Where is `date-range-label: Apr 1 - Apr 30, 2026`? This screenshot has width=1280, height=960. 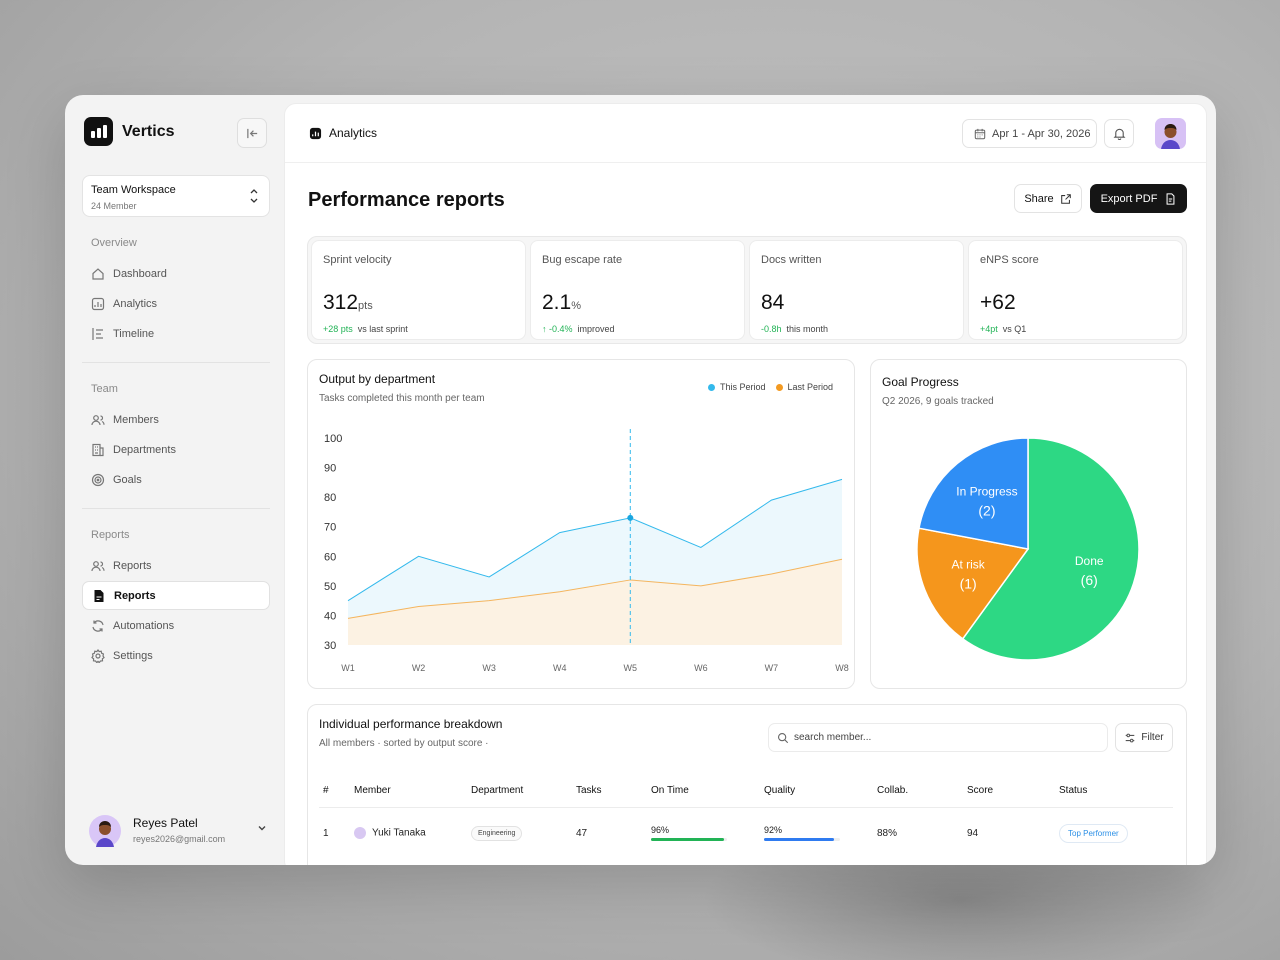
date-range-label: Apr 1 - Apr 30, 2026 is located at coordinates (1041, 133).